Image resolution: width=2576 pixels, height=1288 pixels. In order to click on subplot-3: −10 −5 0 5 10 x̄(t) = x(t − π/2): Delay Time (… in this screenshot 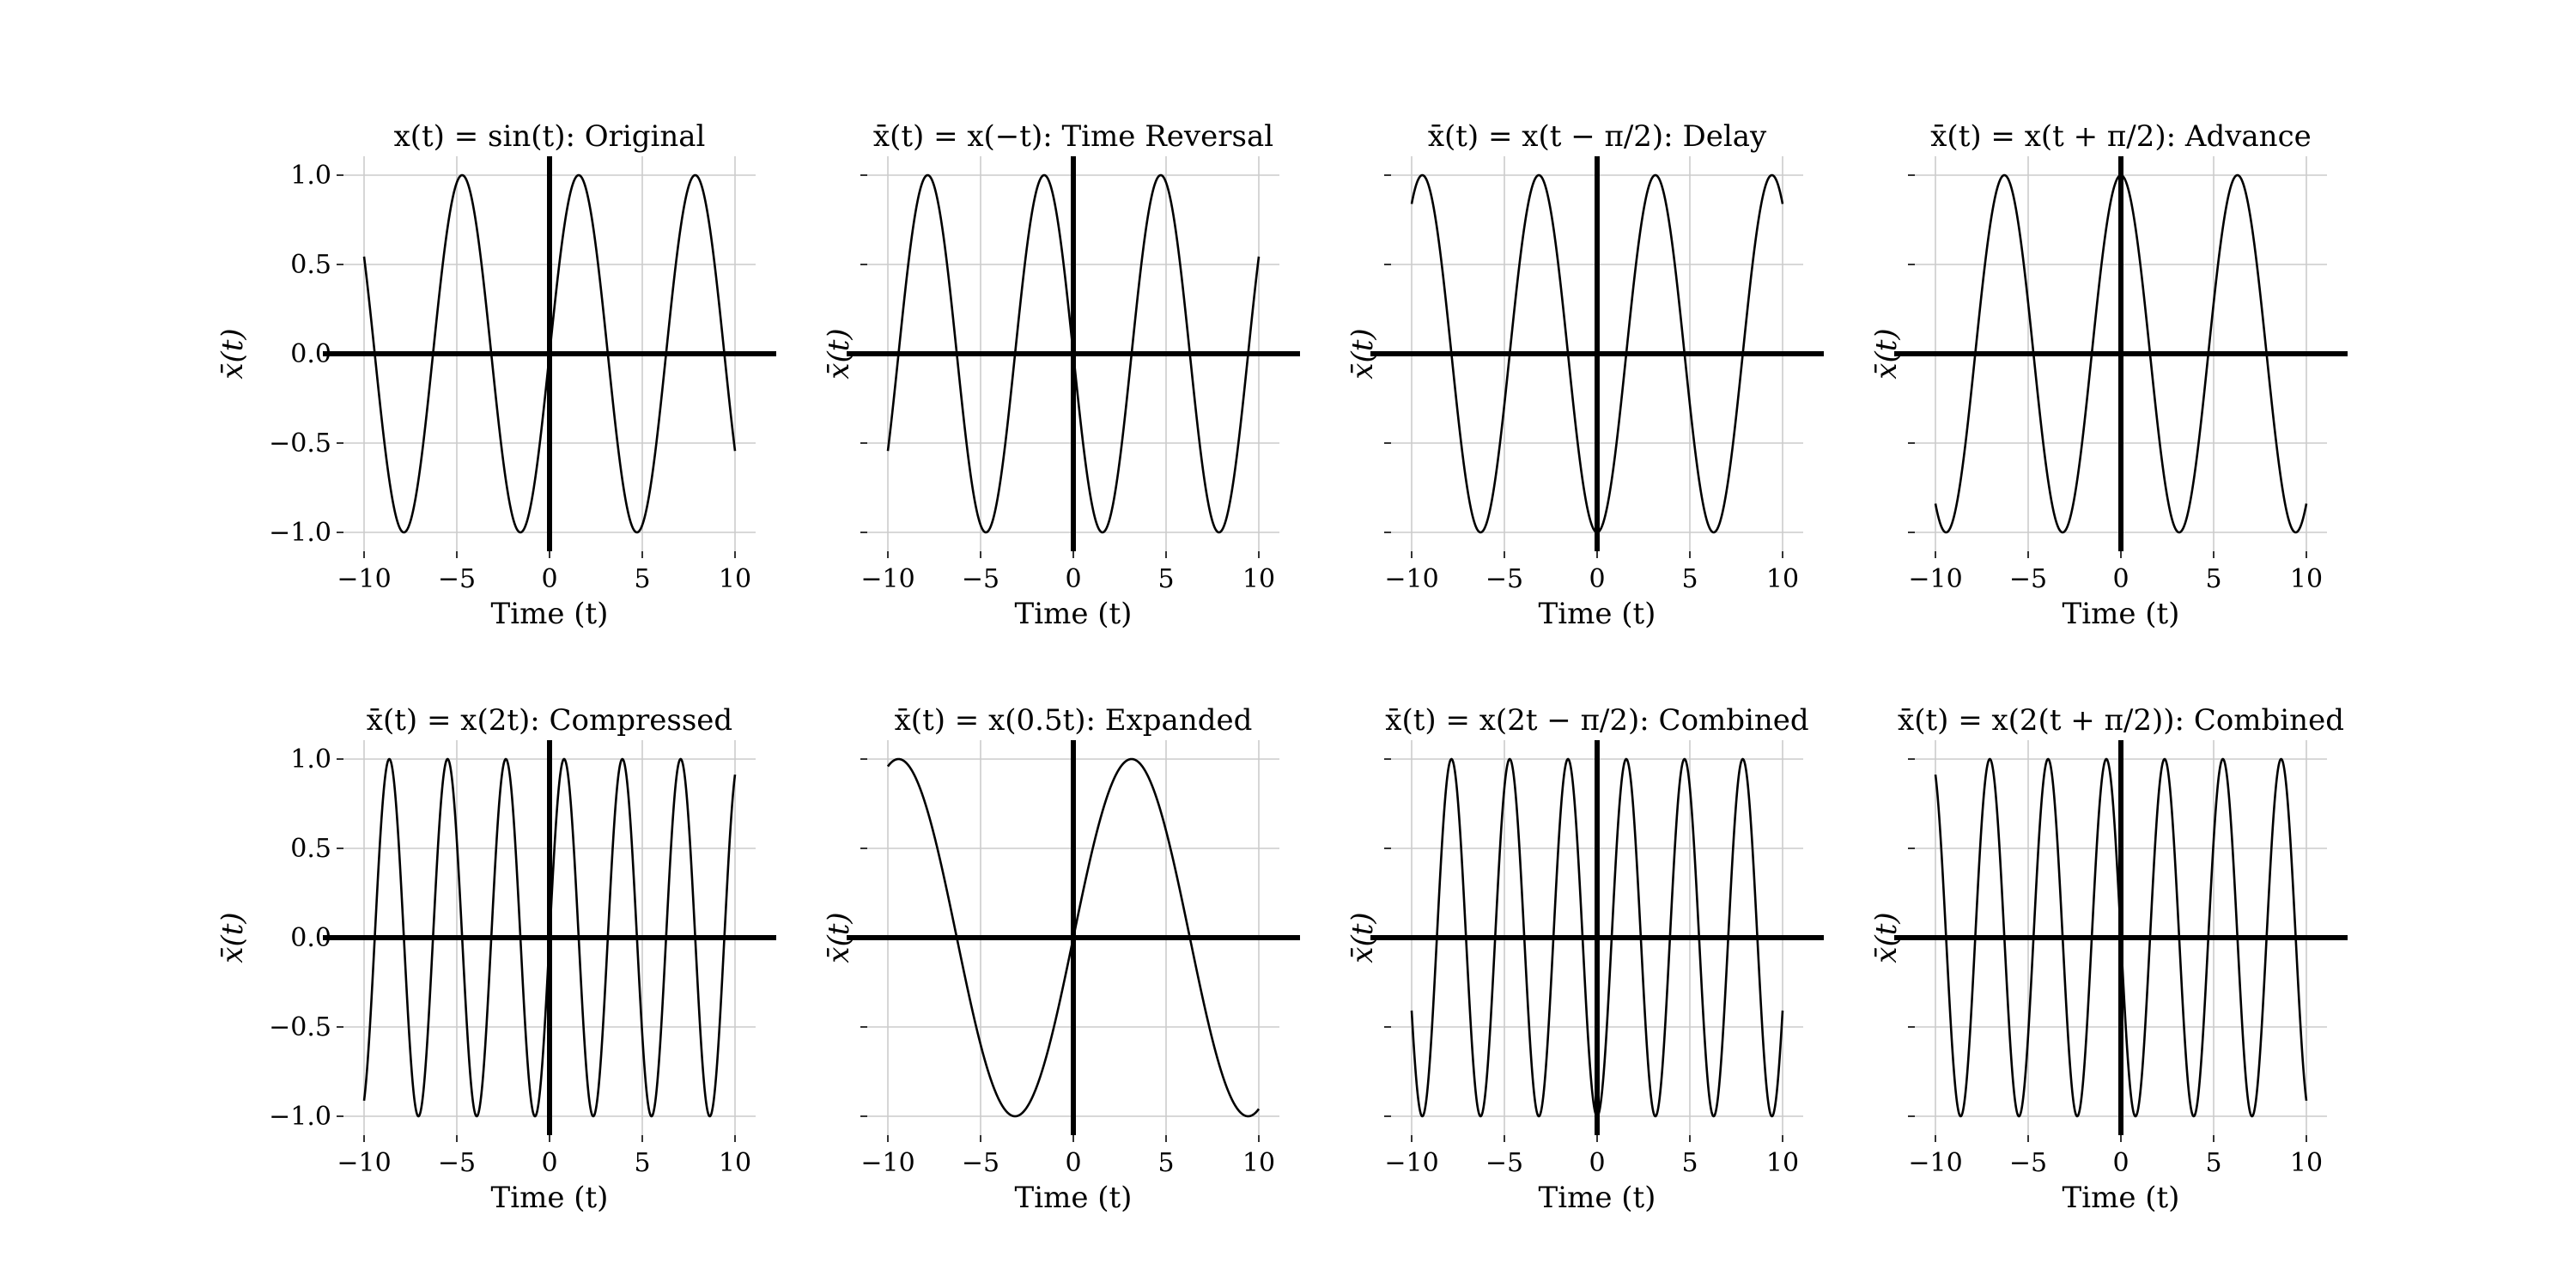, I will do `click(1585, 375)`.